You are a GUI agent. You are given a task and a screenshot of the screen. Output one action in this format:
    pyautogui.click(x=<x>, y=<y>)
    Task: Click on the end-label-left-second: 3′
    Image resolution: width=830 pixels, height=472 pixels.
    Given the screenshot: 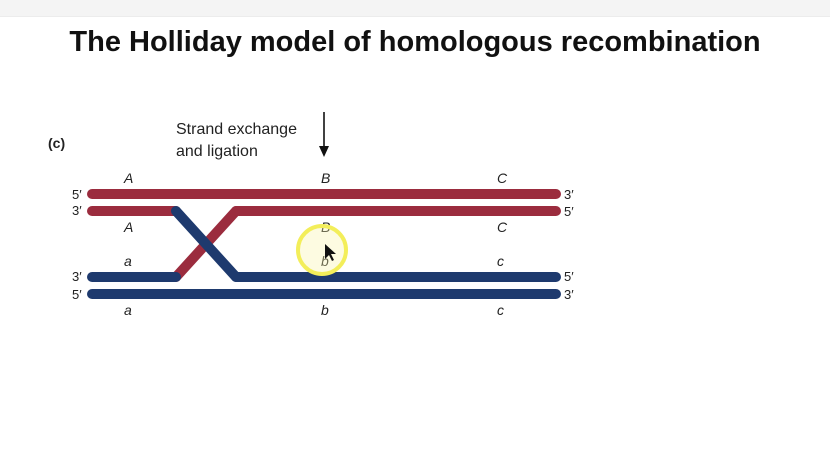 What is the action you would take?
    pyautogui.click(x=77, y=210)
    